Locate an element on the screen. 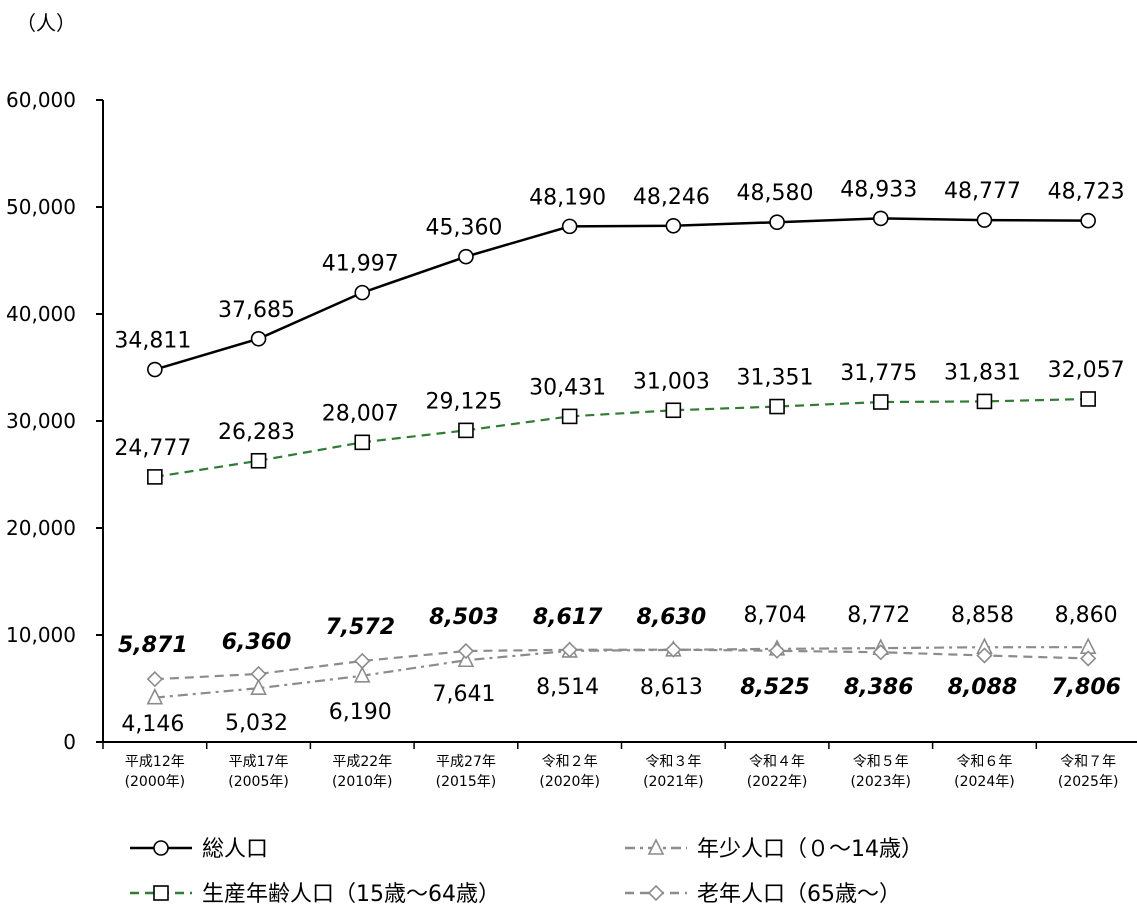 Image resolution: width=1137 pixels, height=909 pixels. legend-label-total: 総人口 is located at coordinates (235, 849).